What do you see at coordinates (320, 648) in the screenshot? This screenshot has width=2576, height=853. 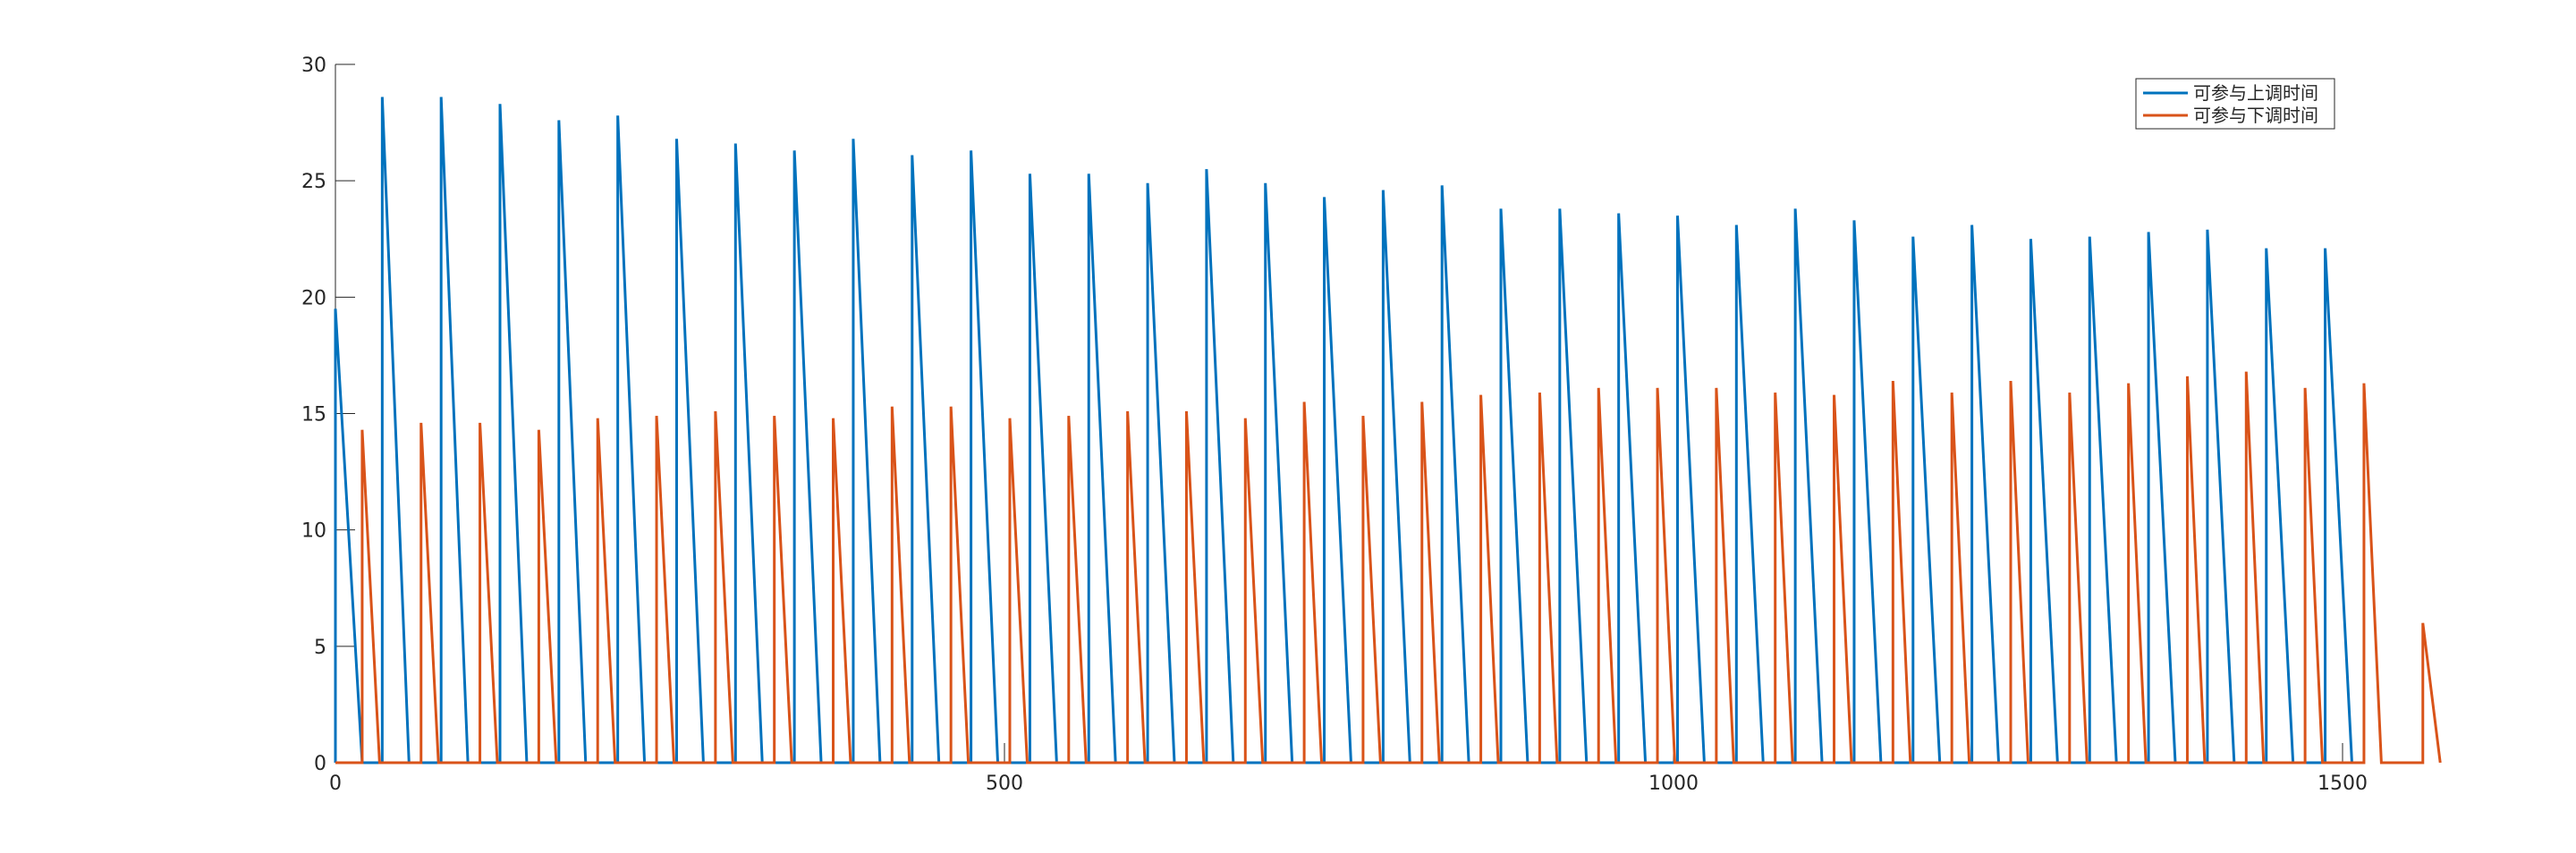 I see `y-tick-label: 5` at bounding box center [320, 648].